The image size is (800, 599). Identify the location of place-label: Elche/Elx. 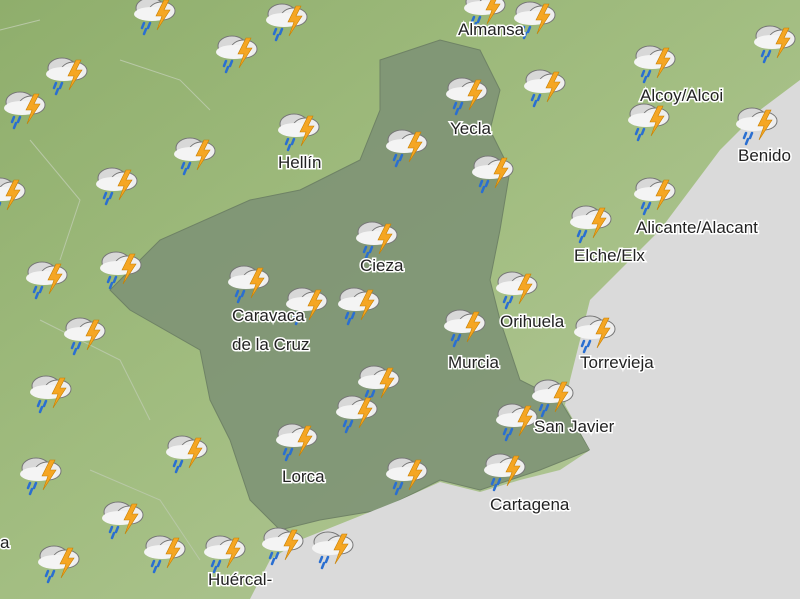
(609, 255).